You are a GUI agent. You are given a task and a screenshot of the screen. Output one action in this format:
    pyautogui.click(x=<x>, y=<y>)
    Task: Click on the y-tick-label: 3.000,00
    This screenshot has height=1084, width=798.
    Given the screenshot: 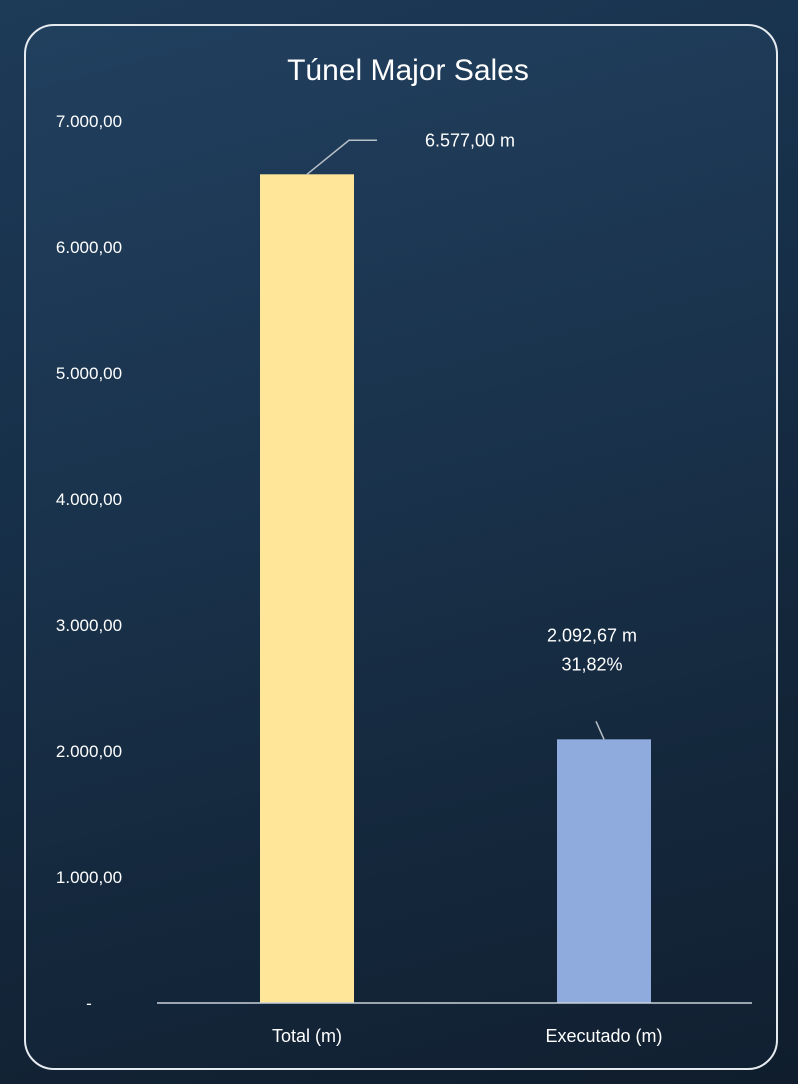 What is the action you would take?
    pyautogui.click(x=89, y=625)
    